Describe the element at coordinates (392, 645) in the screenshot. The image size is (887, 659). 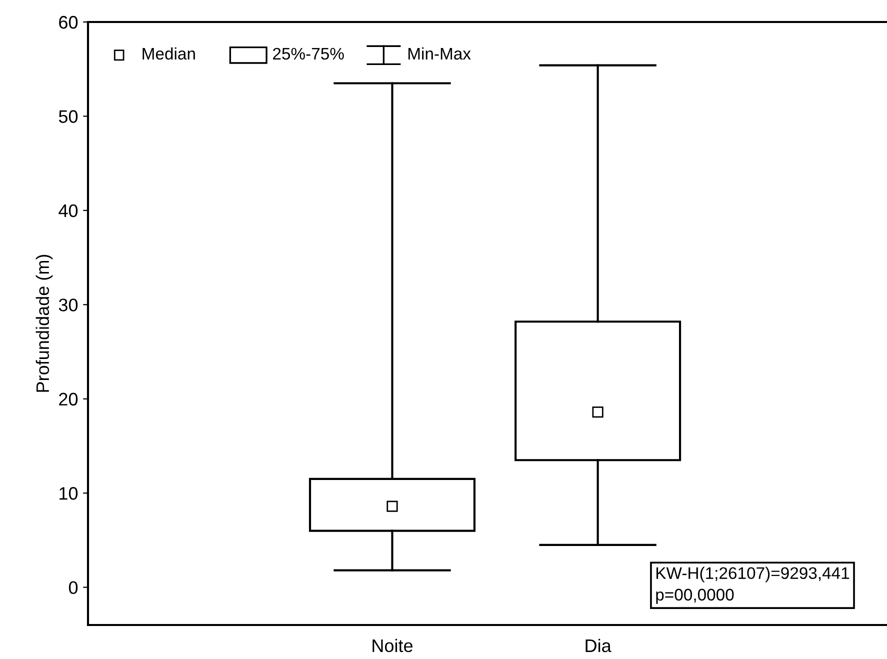
I see `x-tick-label: Noite` at that location.